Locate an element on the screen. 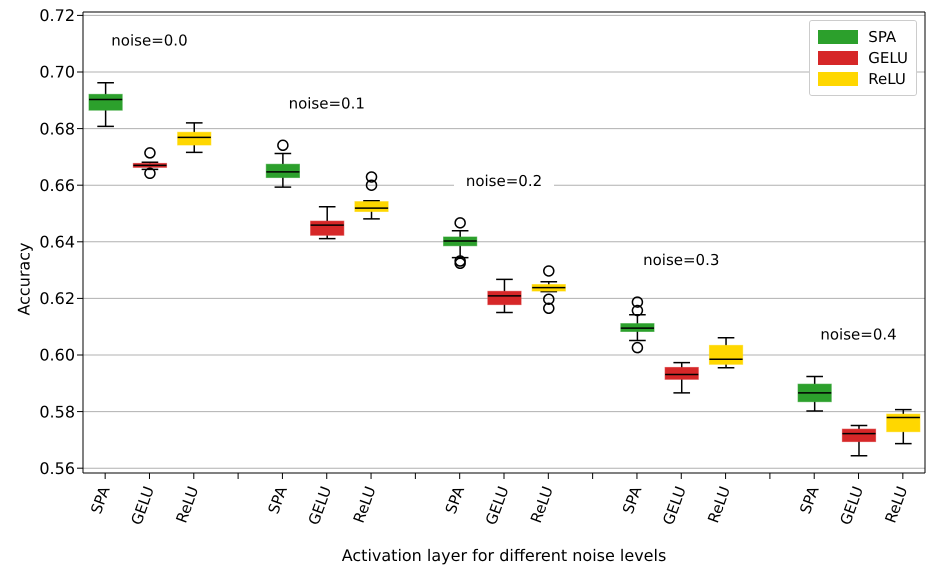 The image size is (929, 565). y-tick-label: 0.56 is located at coordinates (57, 468).